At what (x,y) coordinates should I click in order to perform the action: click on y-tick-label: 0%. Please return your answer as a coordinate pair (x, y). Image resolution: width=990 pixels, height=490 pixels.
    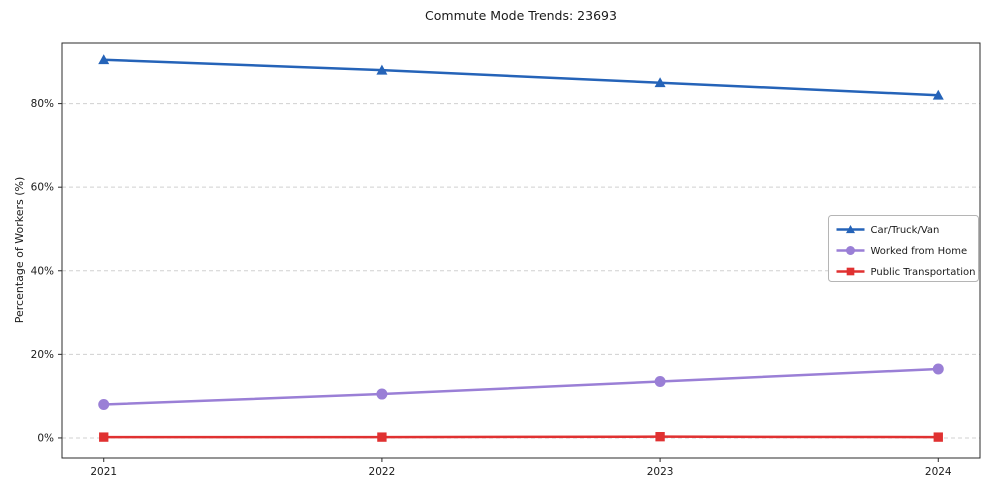
    Looking at the image, I should click on (45, 438).